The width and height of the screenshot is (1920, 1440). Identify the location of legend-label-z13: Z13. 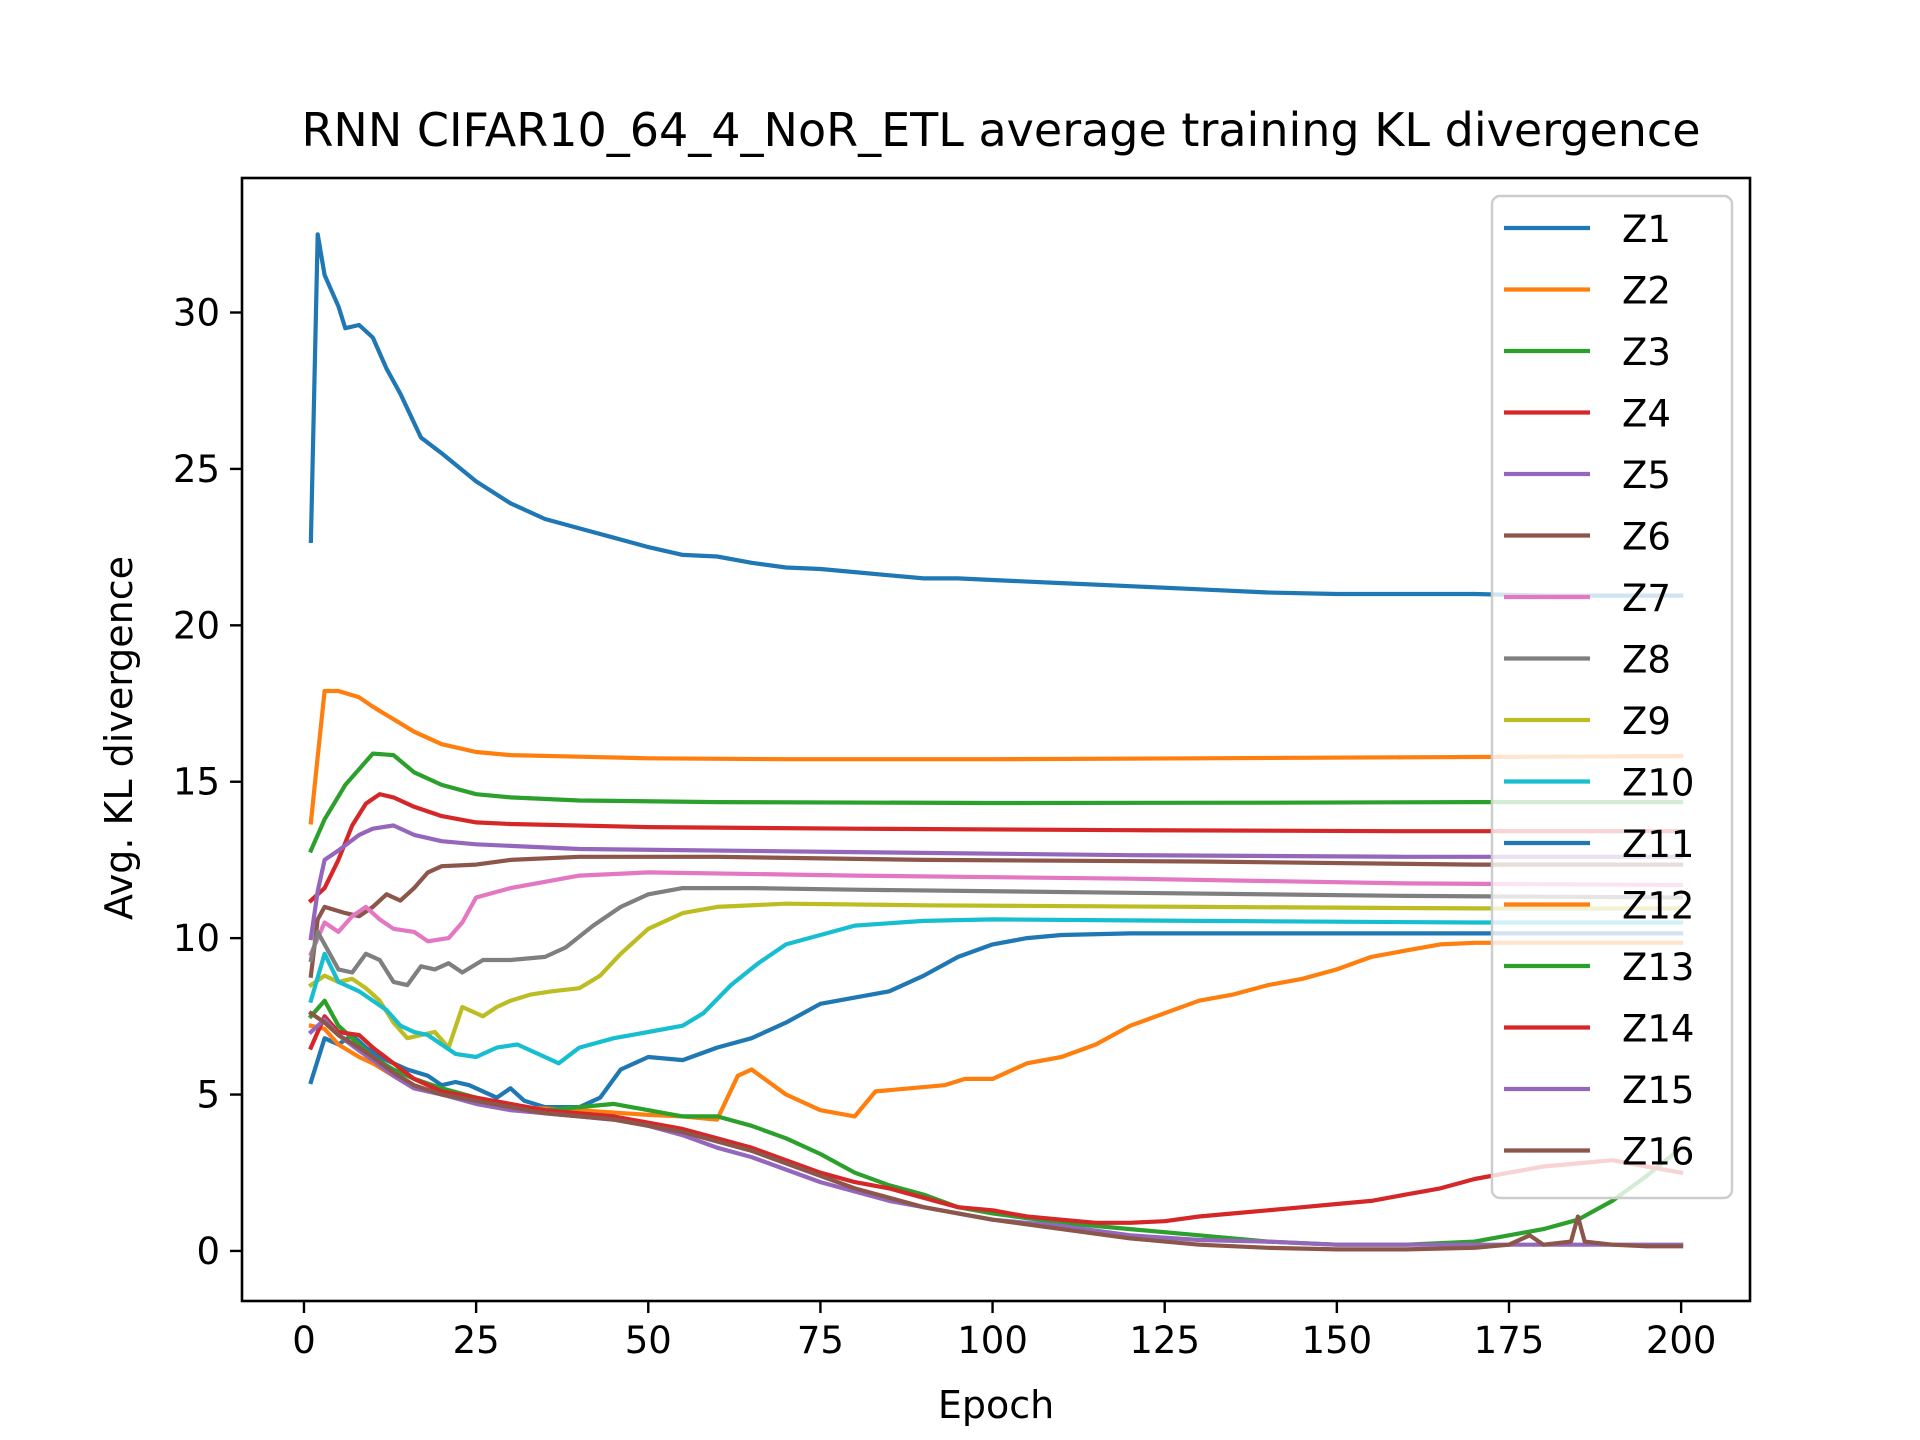
(1658, 967).